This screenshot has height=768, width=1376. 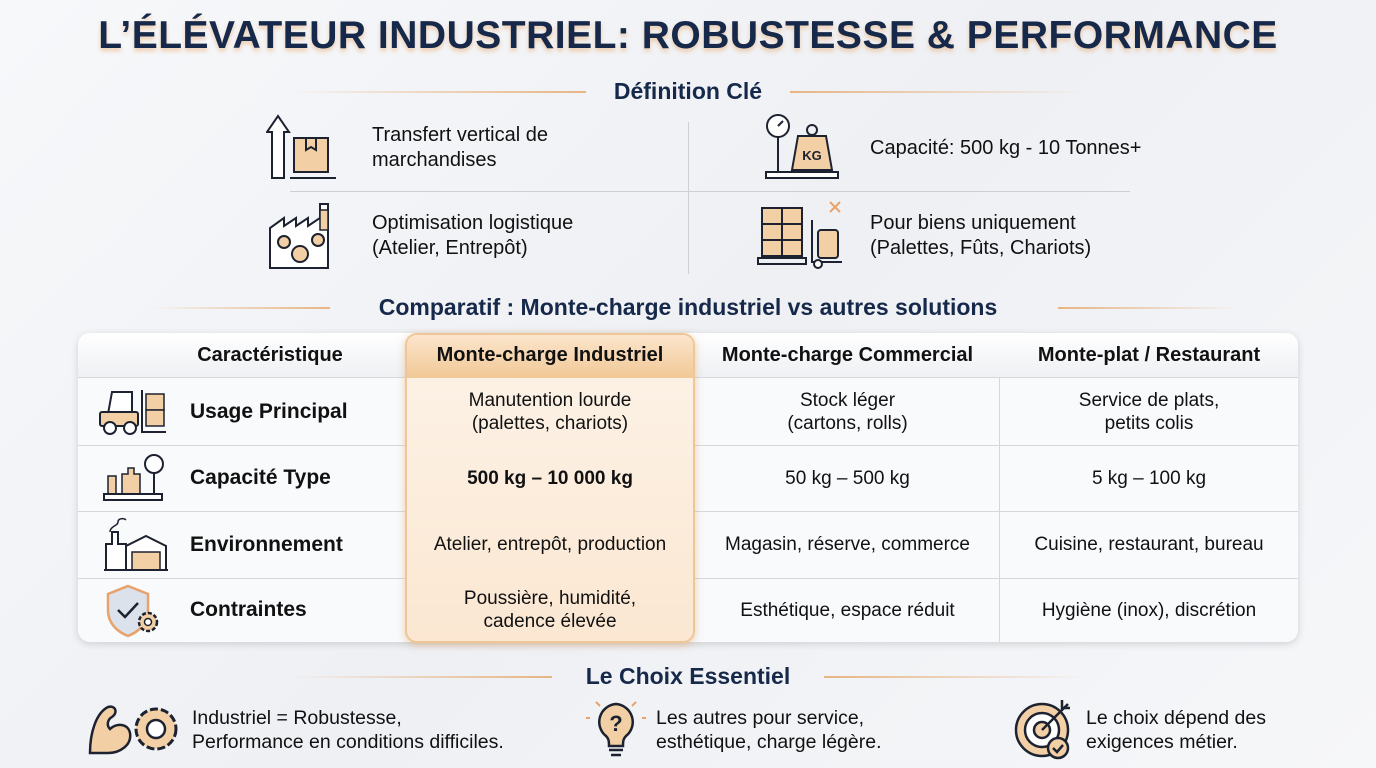 I want to click on choice-item: Le choix dépend des exigences métier., so click(x=1176, y=730).